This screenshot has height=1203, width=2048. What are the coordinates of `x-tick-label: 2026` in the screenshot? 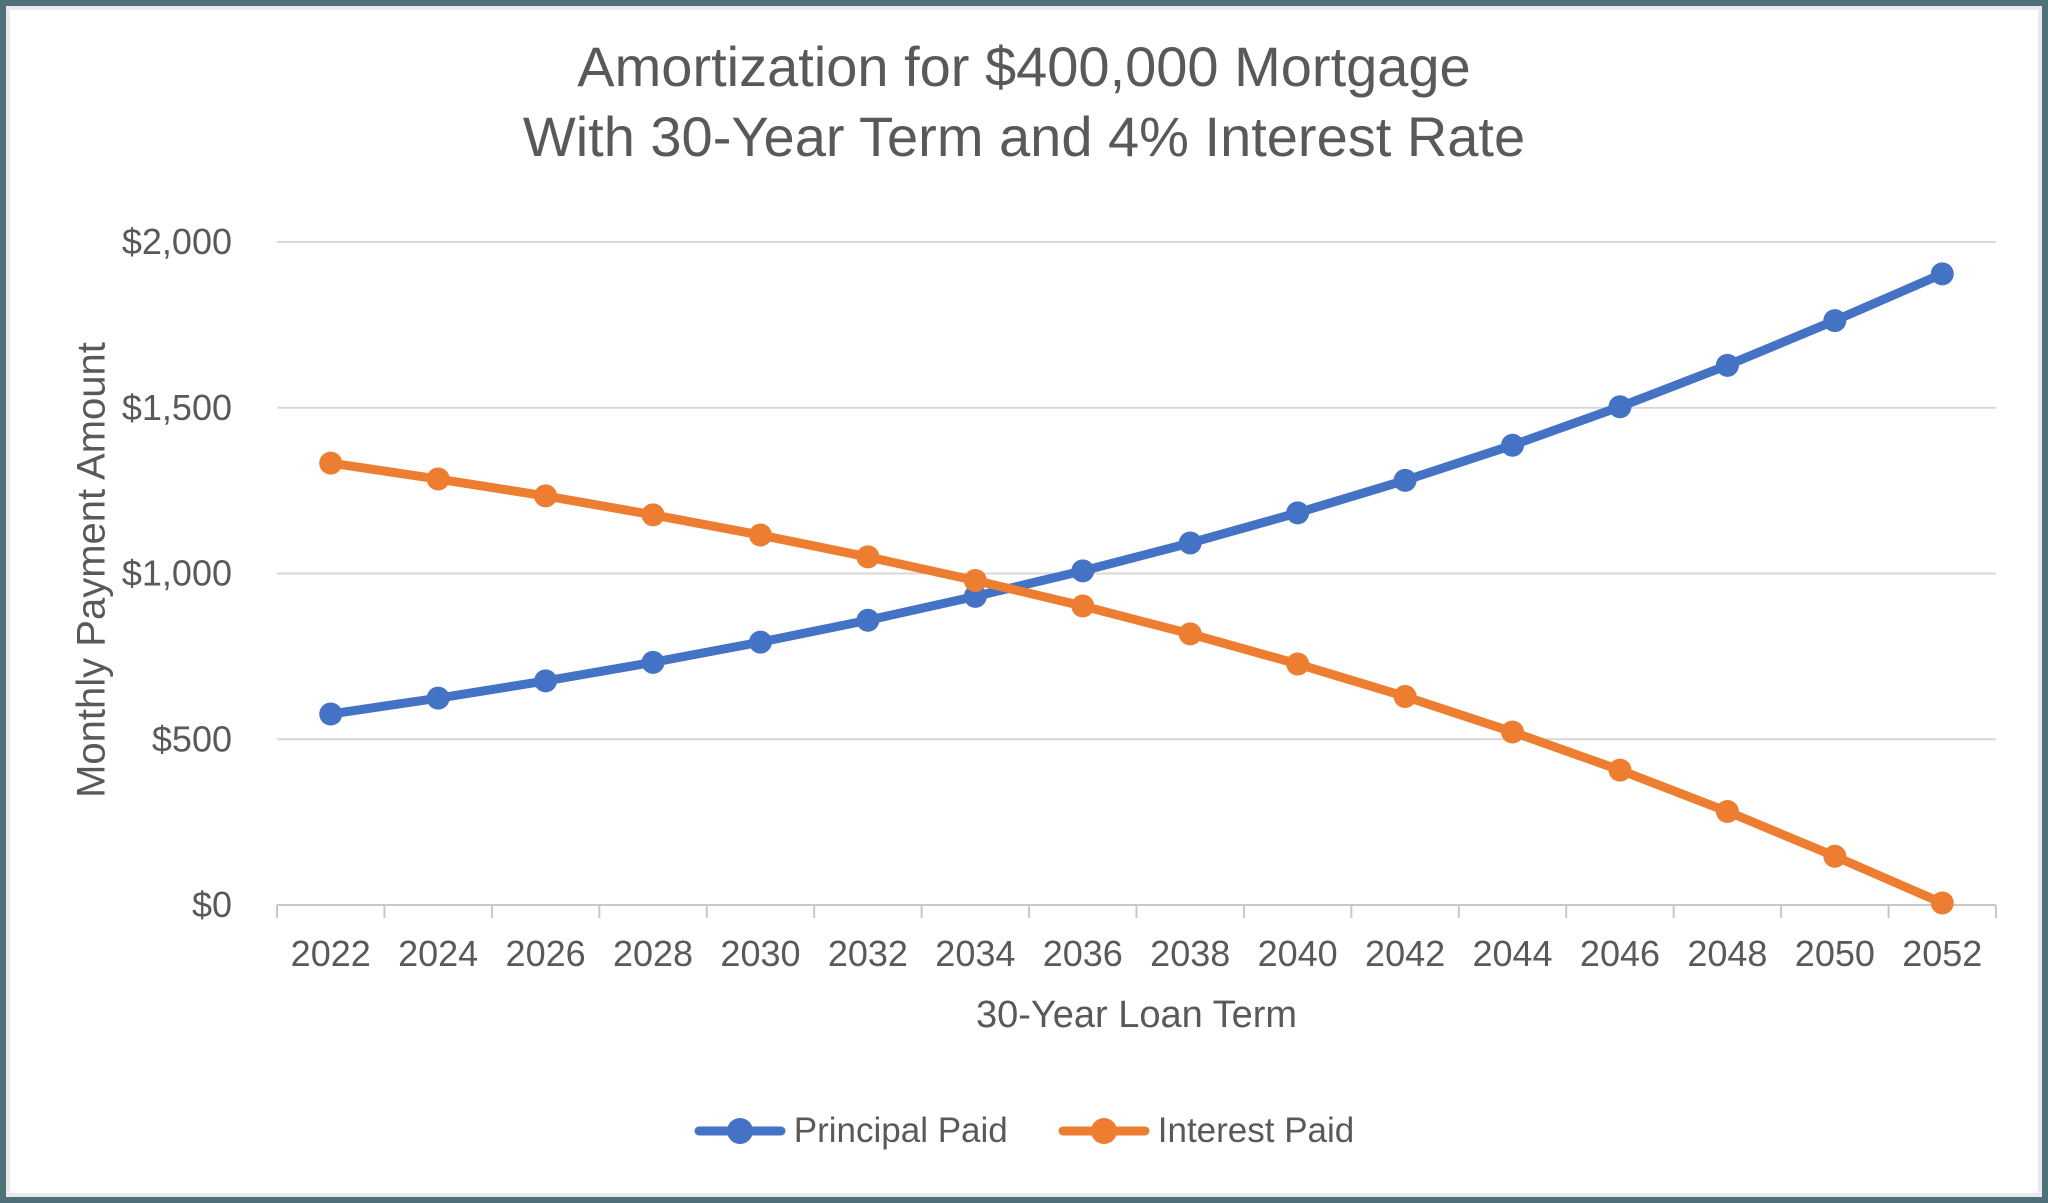 It's located at (546, 953).